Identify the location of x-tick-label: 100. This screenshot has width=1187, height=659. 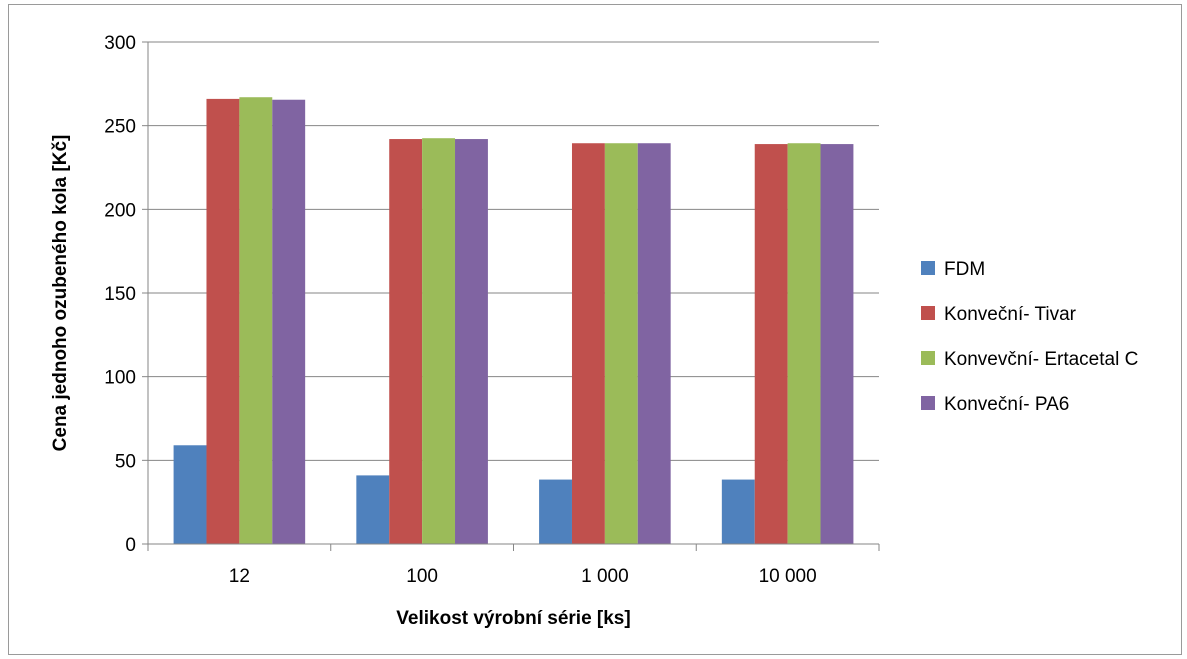
(422, 576).